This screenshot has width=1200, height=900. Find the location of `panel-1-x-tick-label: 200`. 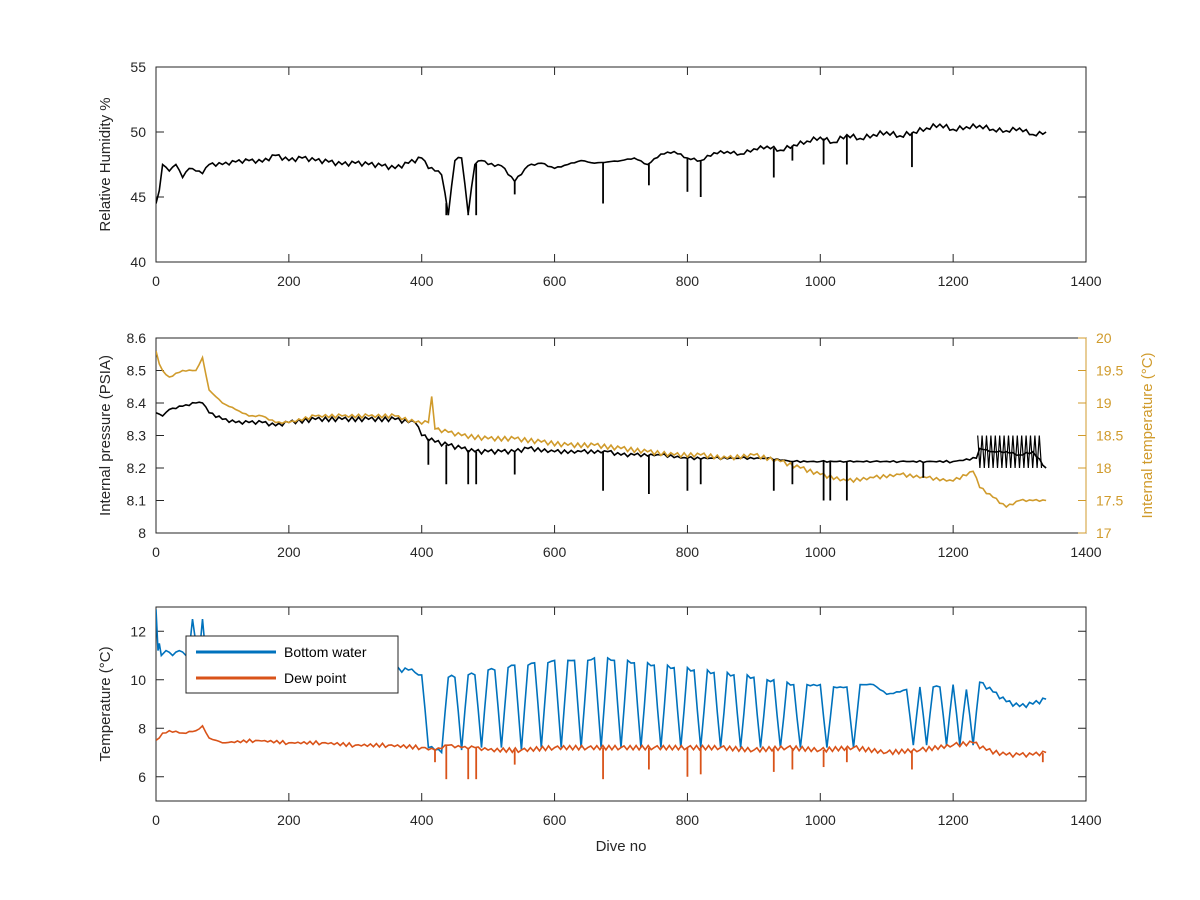

panel-1-x-tick-label: 200 is located at coordinates (289, 281).